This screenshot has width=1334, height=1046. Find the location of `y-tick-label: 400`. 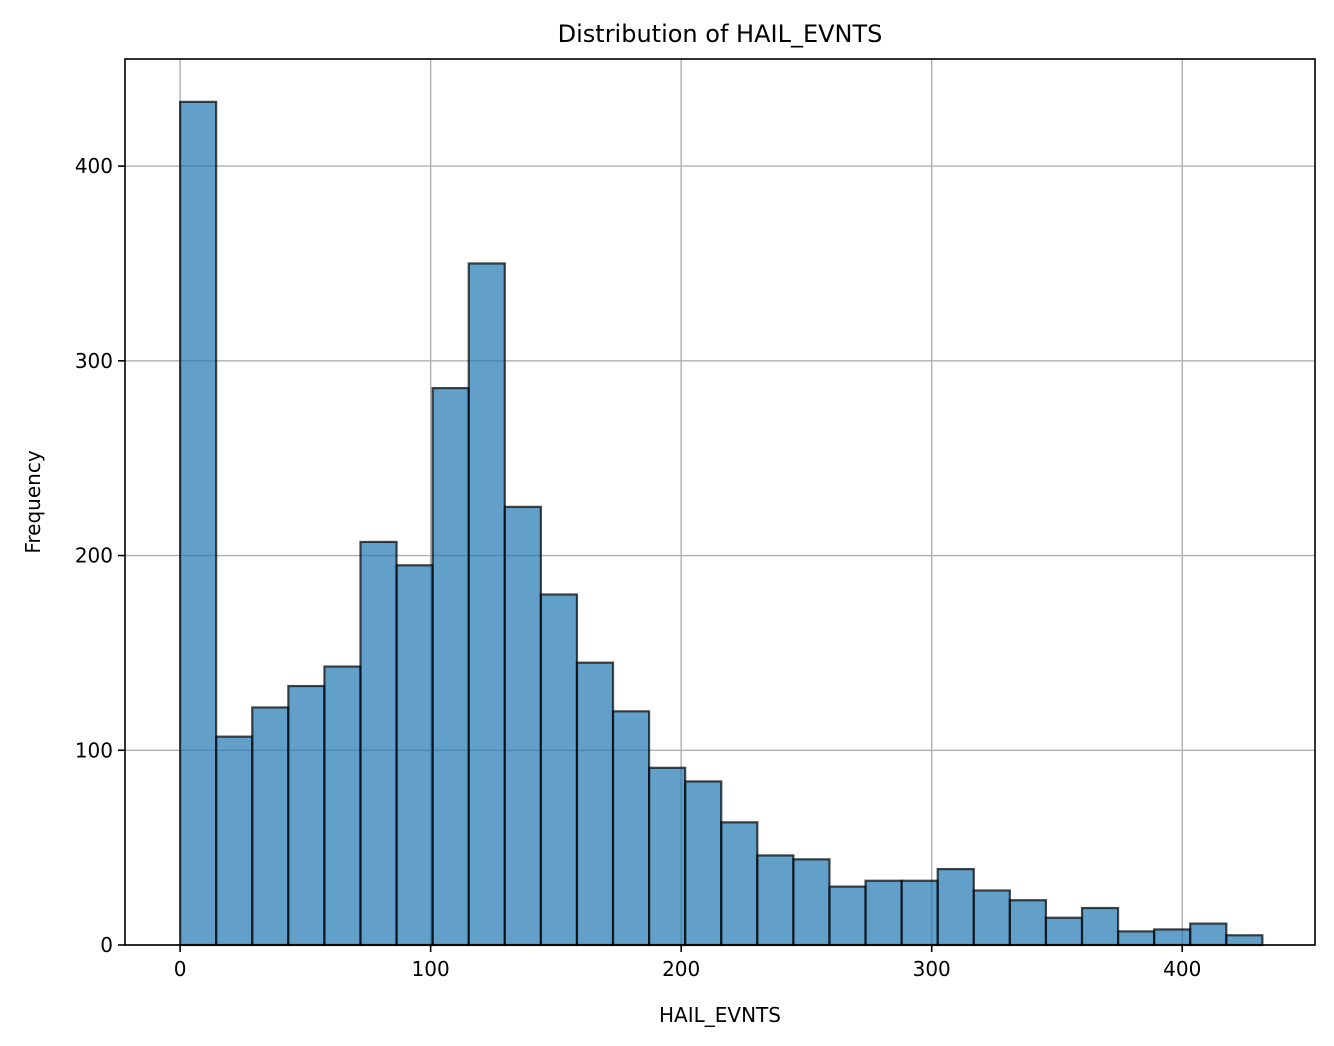

y-tick-label: 400 is located at coordinates (94, 166).